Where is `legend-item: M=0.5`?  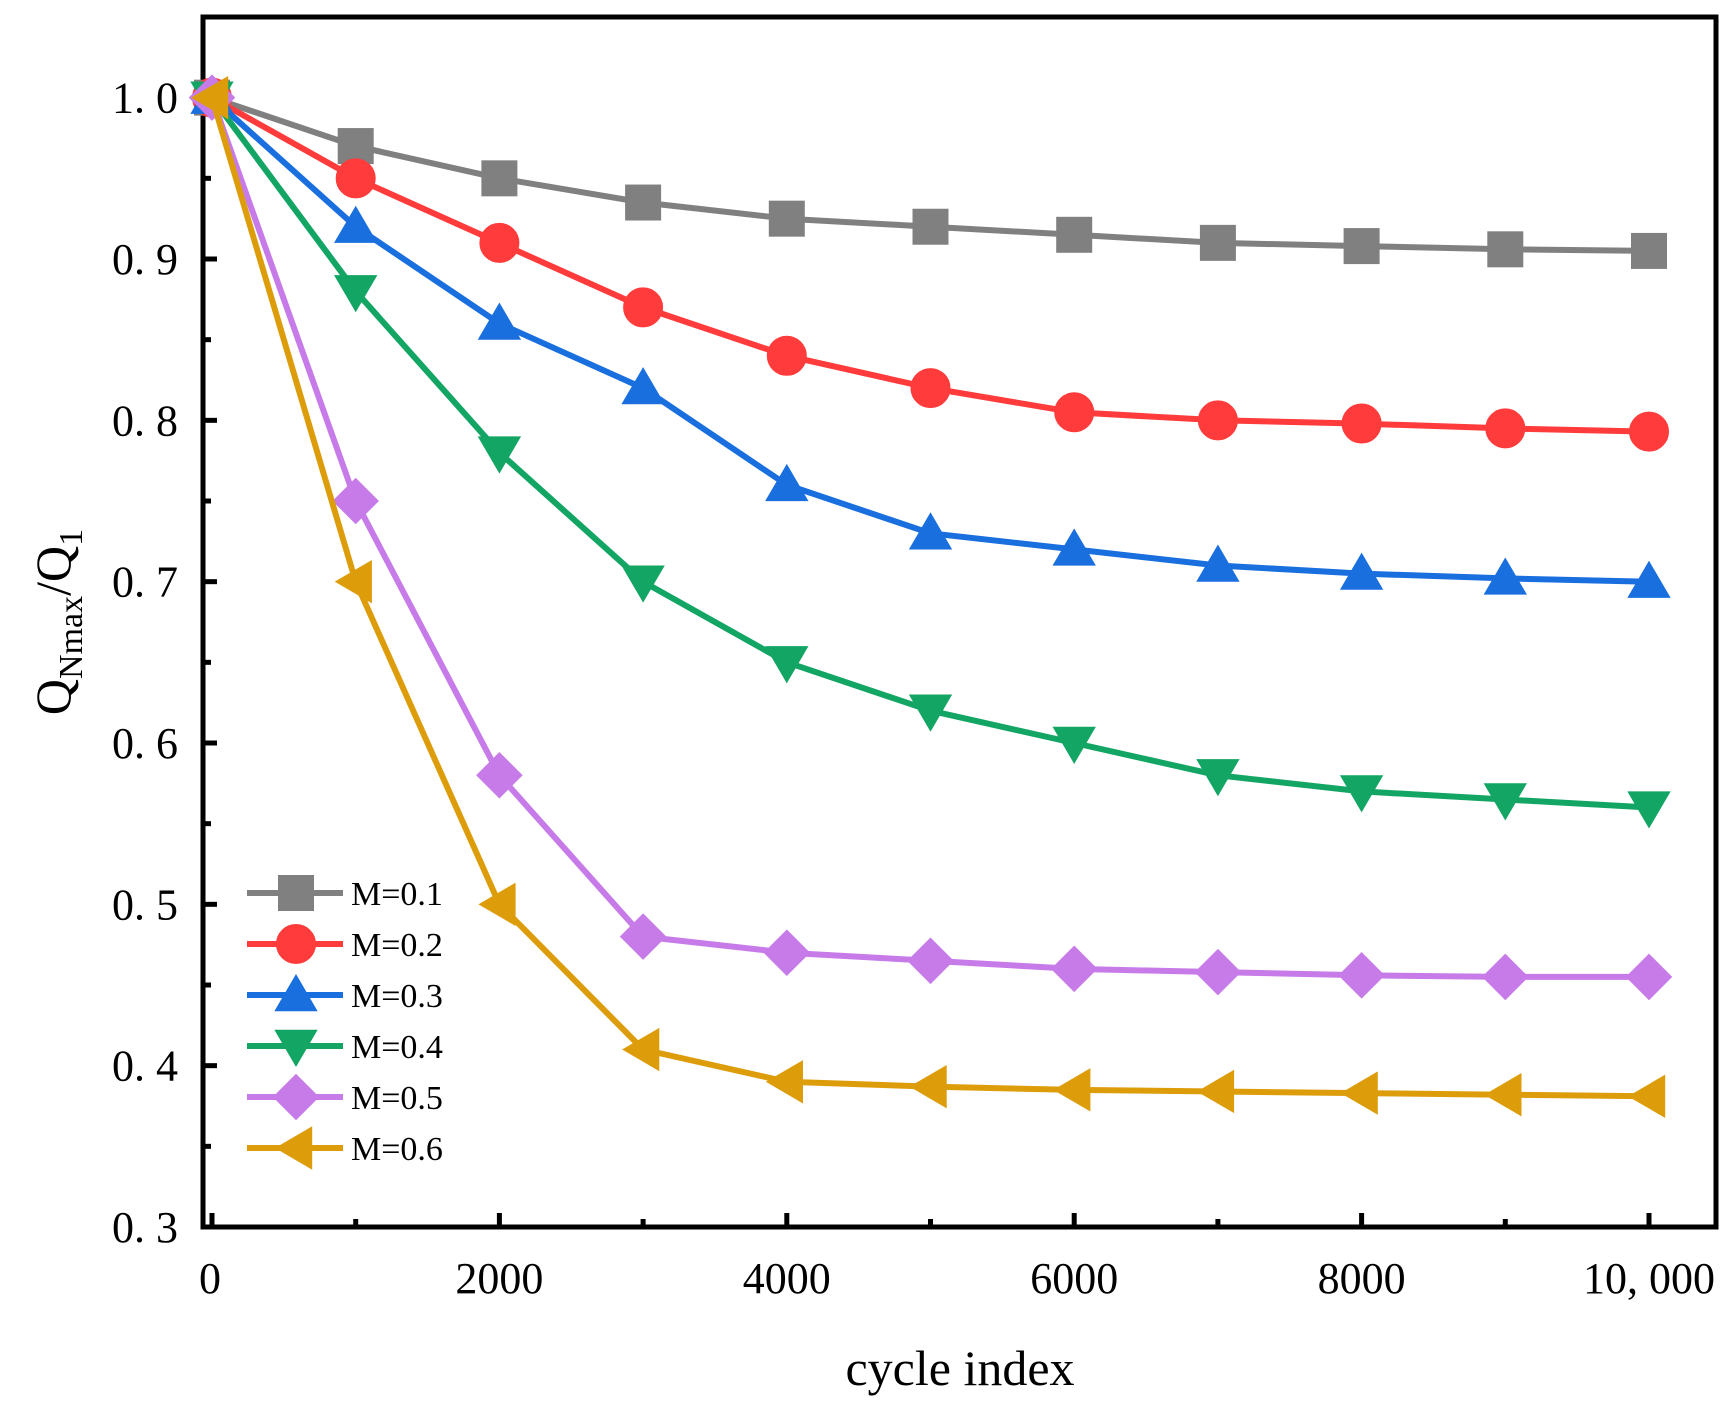
legend-item: M=0.5 is located at coordinates (345, 1097).